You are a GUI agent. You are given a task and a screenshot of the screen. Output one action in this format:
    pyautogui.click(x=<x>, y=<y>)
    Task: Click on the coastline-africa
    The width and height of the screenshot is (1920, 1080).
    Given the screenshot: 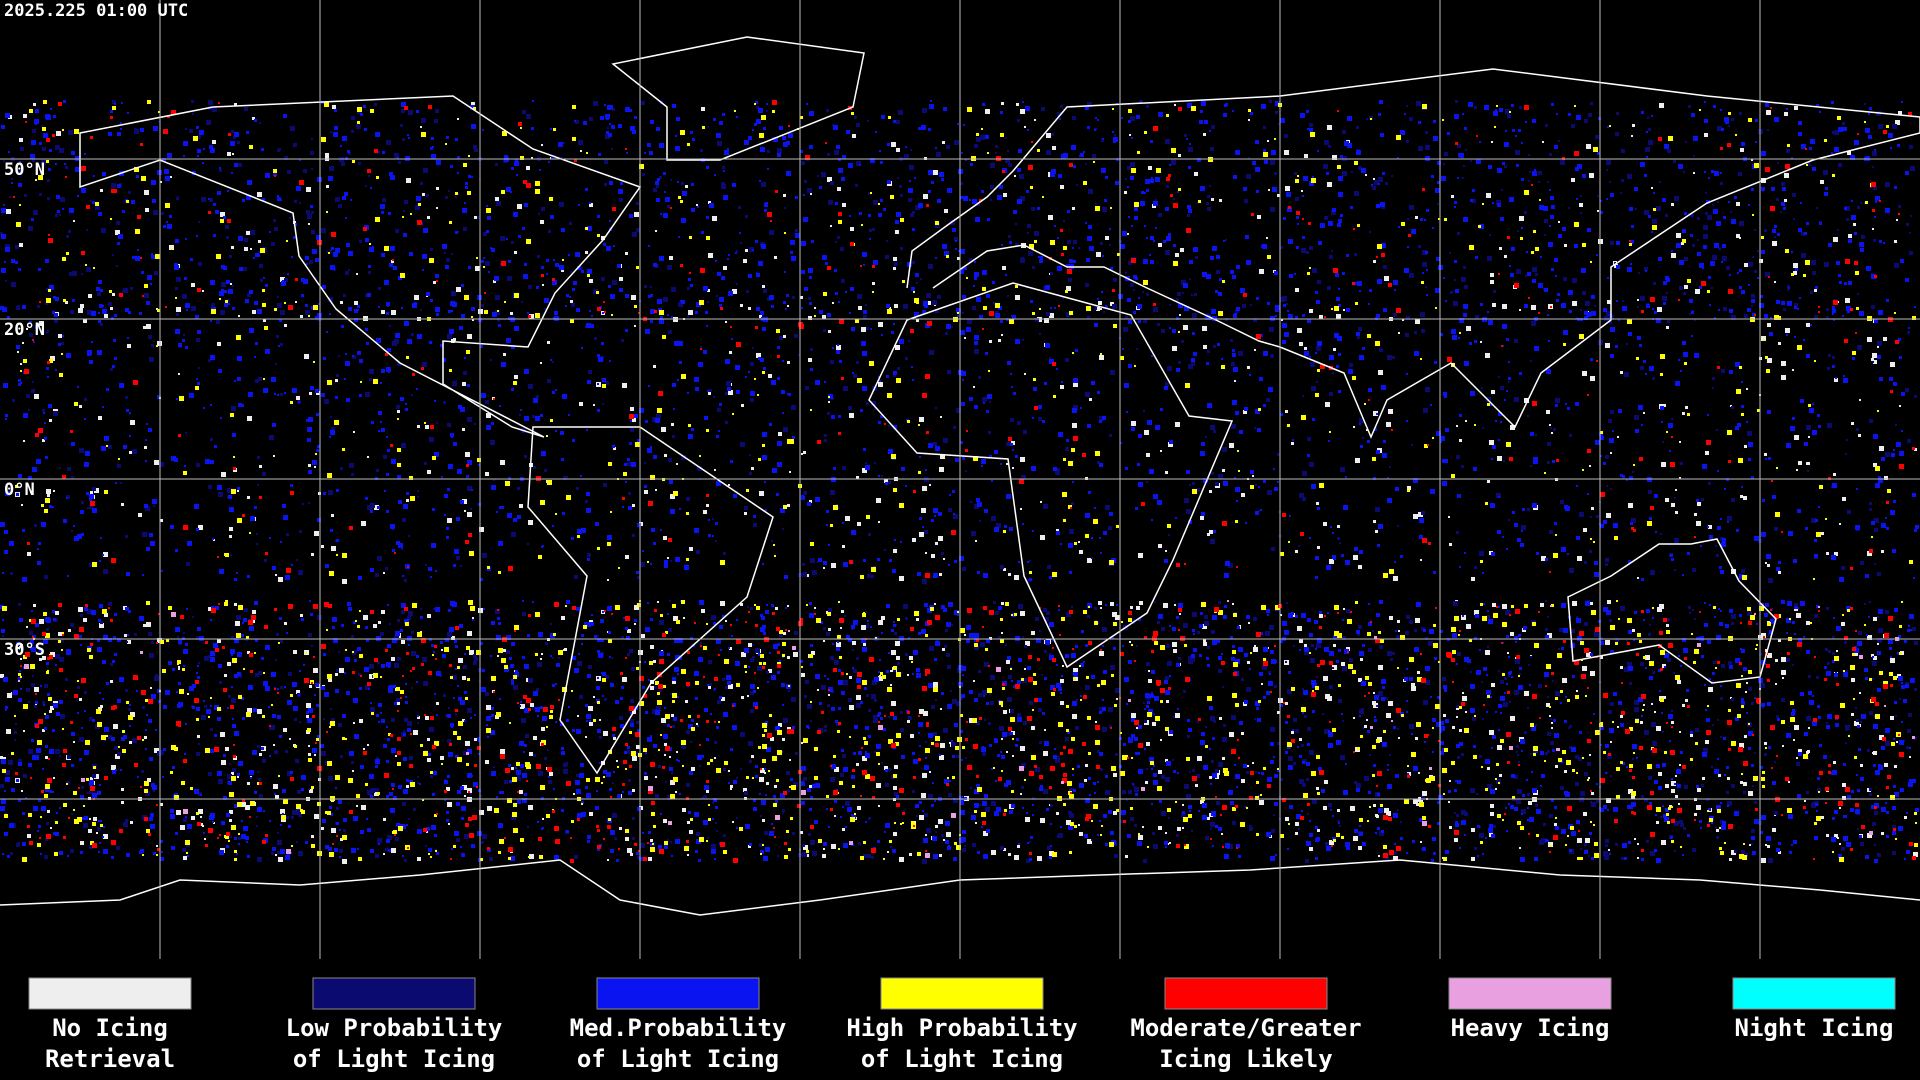 What is the action you would take?
    pyautogui.click(x=1051, y=475)
    